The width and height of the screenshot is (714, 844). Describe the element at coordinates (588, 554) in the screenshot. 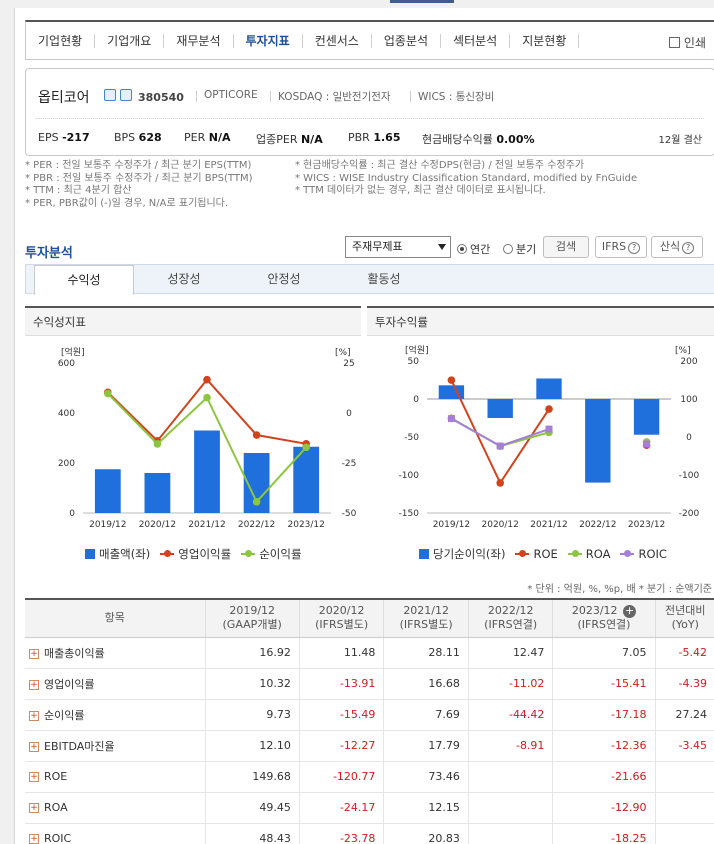

I see `legend-item: ROA` at that location.